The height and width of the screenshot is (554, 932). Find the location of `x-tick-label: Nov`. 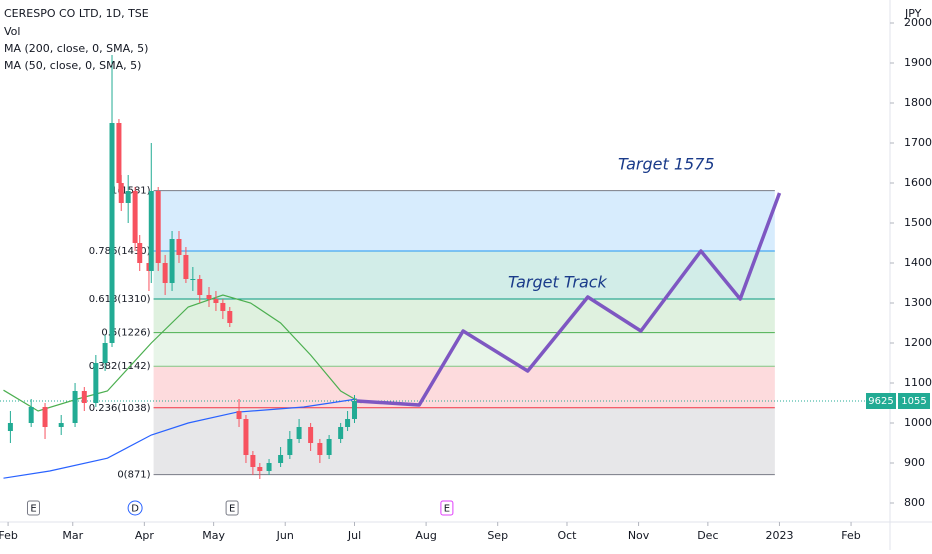

x-tick-label: Nov is located at coordinates (639, 535).